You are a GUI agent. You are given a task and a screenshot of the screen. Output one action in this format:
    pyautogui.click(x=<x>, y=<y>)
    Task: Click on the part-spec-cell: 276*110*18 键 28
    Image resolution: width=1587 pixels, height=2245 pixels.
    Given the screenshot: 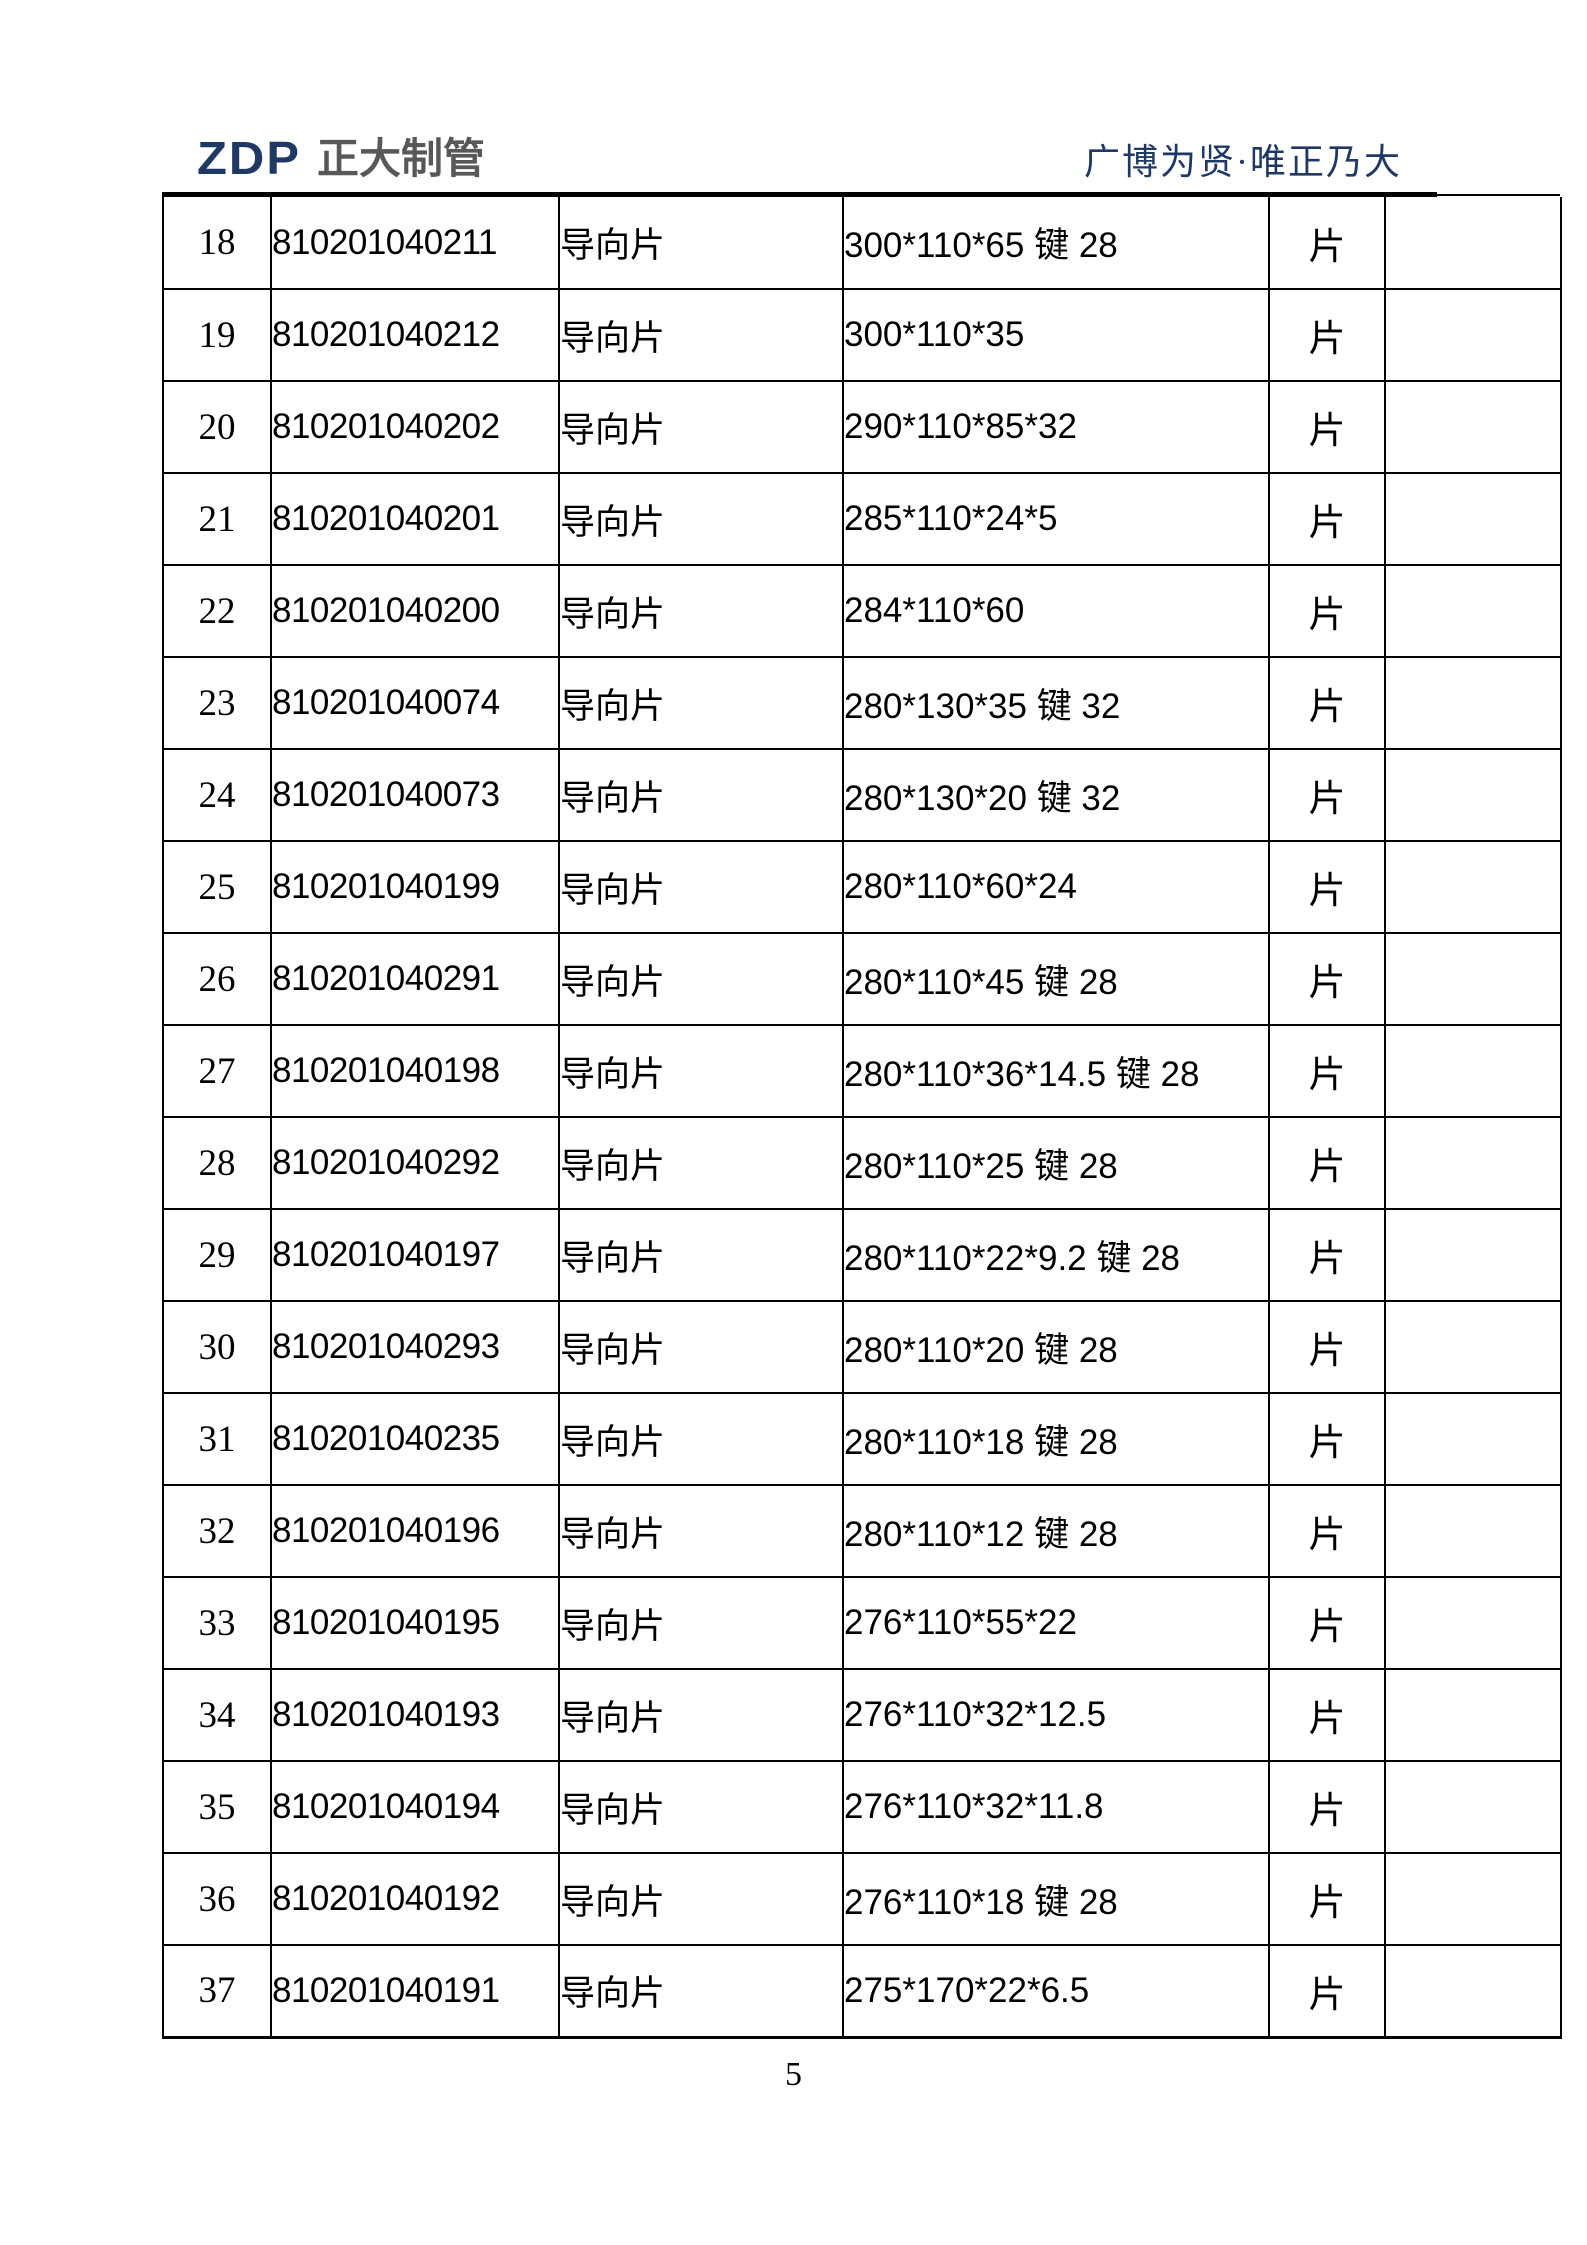 What is the action you would take?
    pyautogui.click(x=1056, y=1899)
    